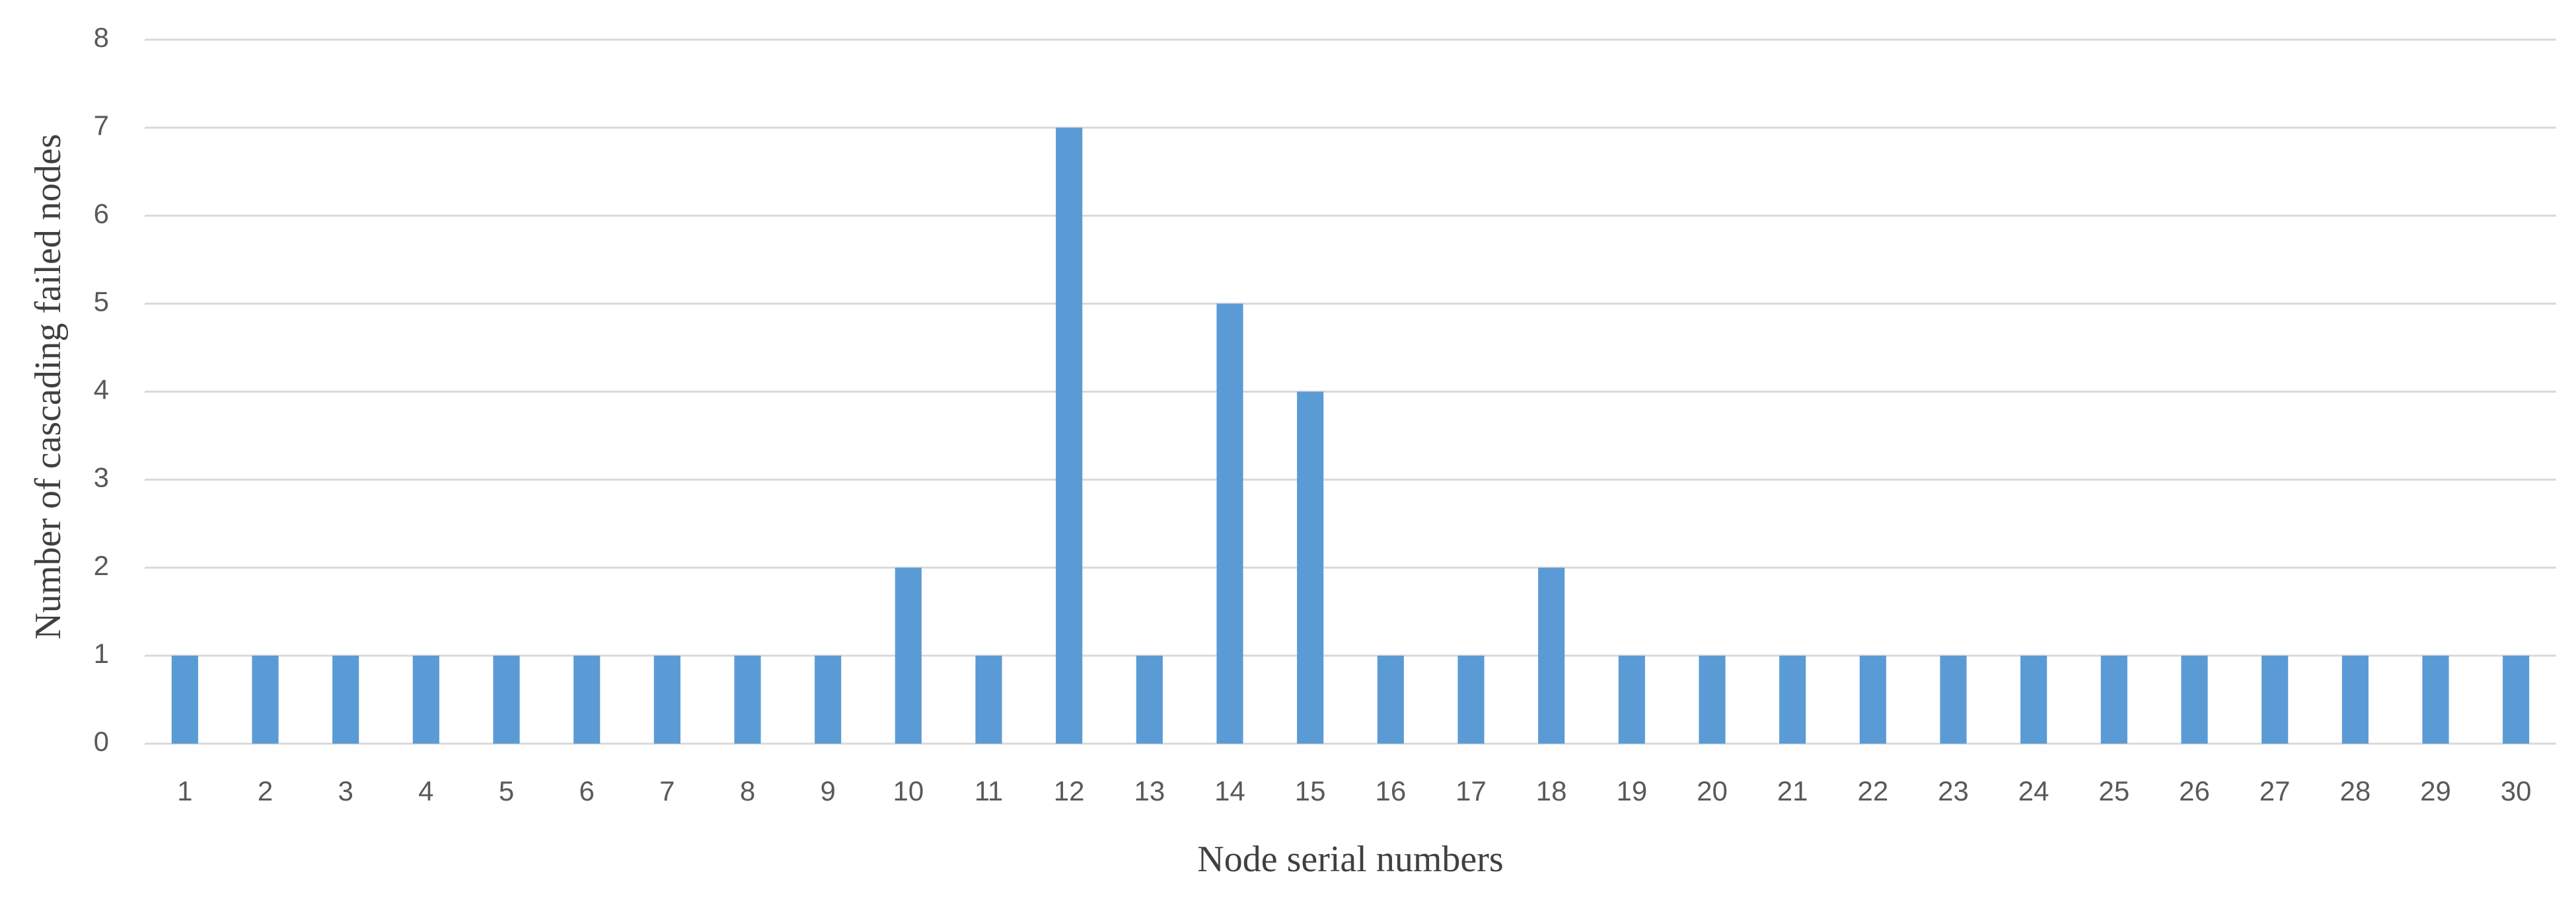  I want to click on x-axis-title: Node serial numbers, so click(1350, 859).